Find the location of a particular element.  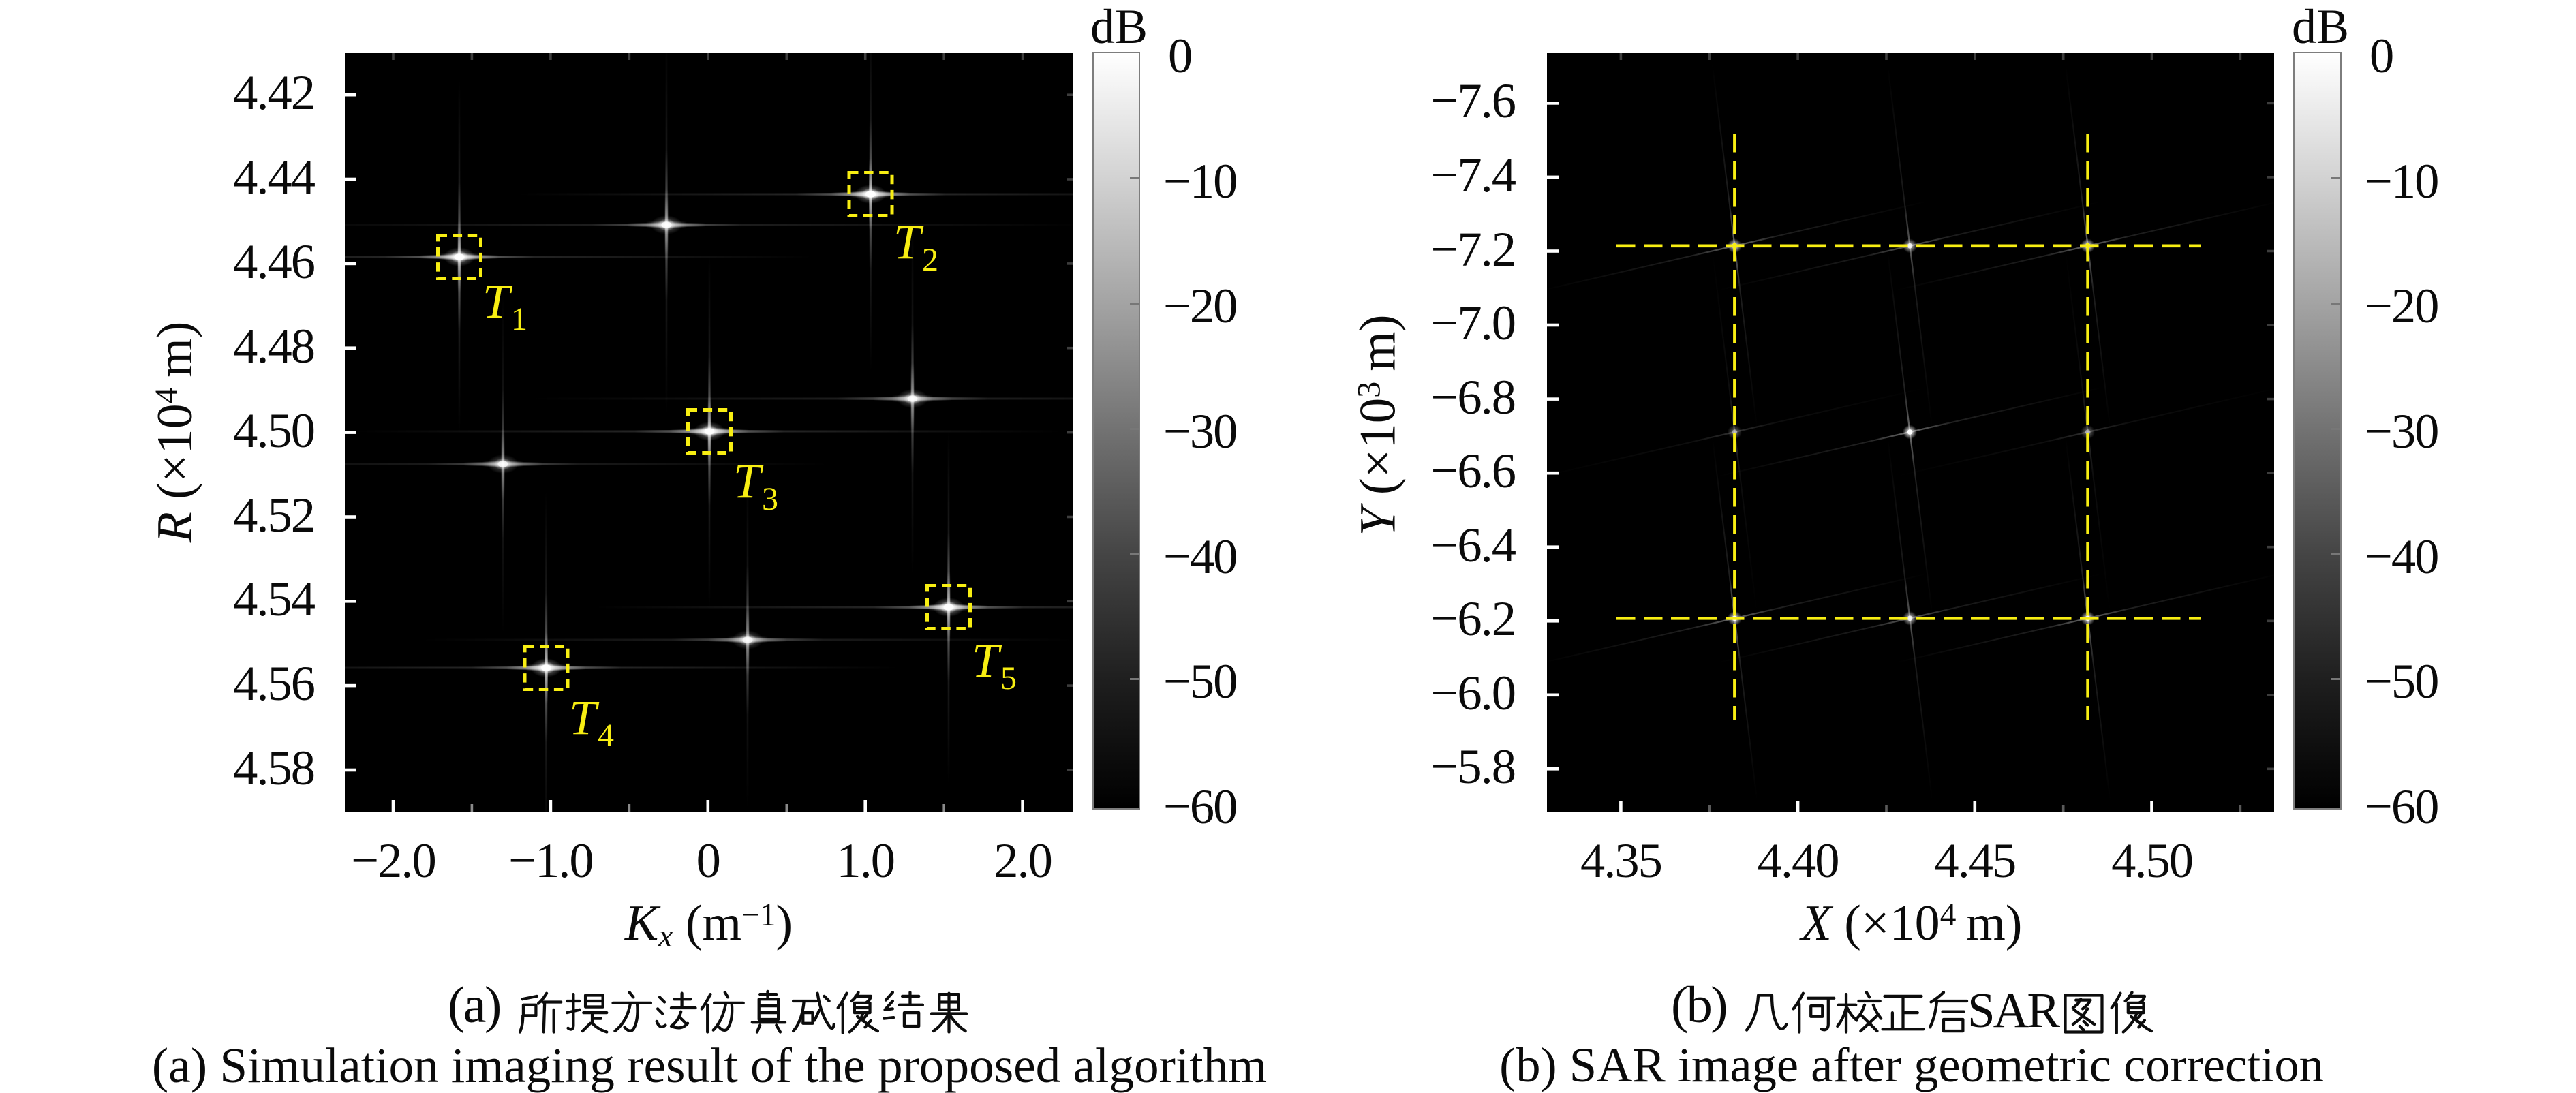

svg-text: 3 is located at coordinates (770, 499).